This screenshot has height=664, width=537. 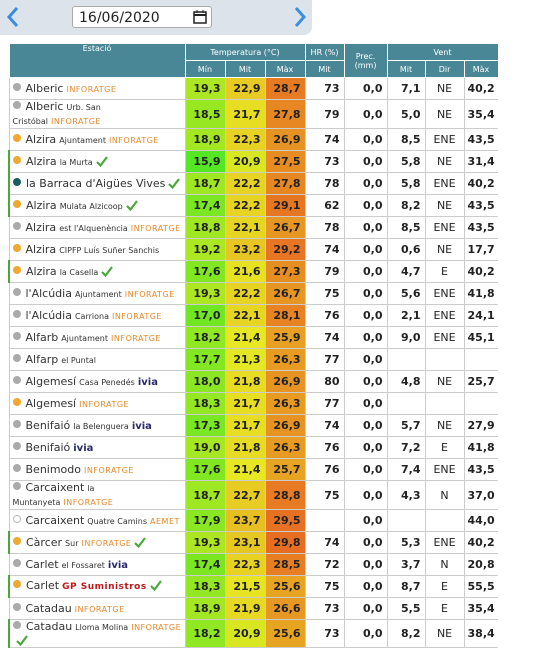 What do you see at coordinates (118, 565) in the screenshot?
I see `station-source: ivia` at bounding box center [118, 565].